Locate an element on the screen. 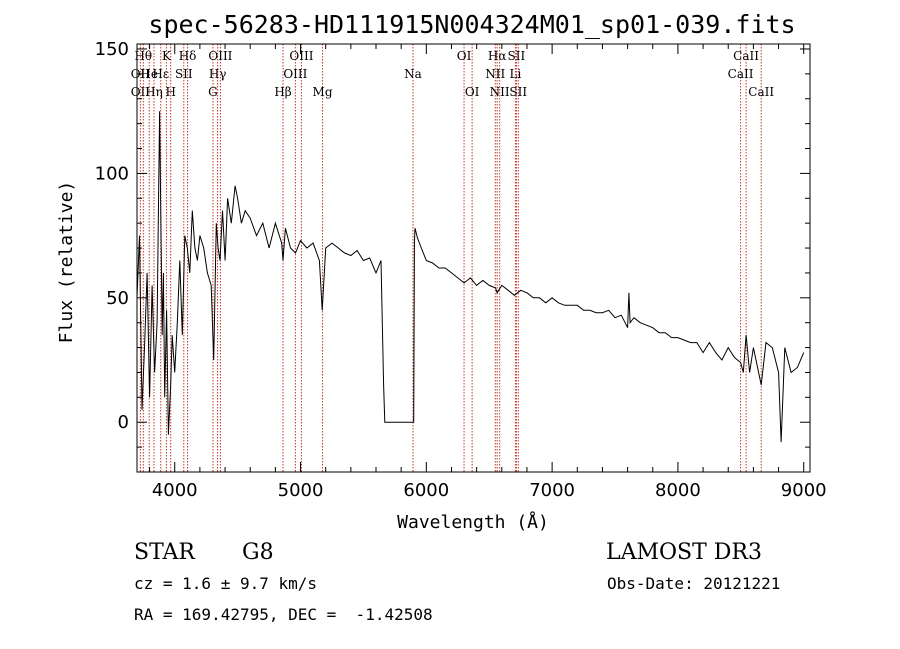 The height and width of the screenshot is (649, 900). line-label: Hγ is located at coordinates (218, 74).